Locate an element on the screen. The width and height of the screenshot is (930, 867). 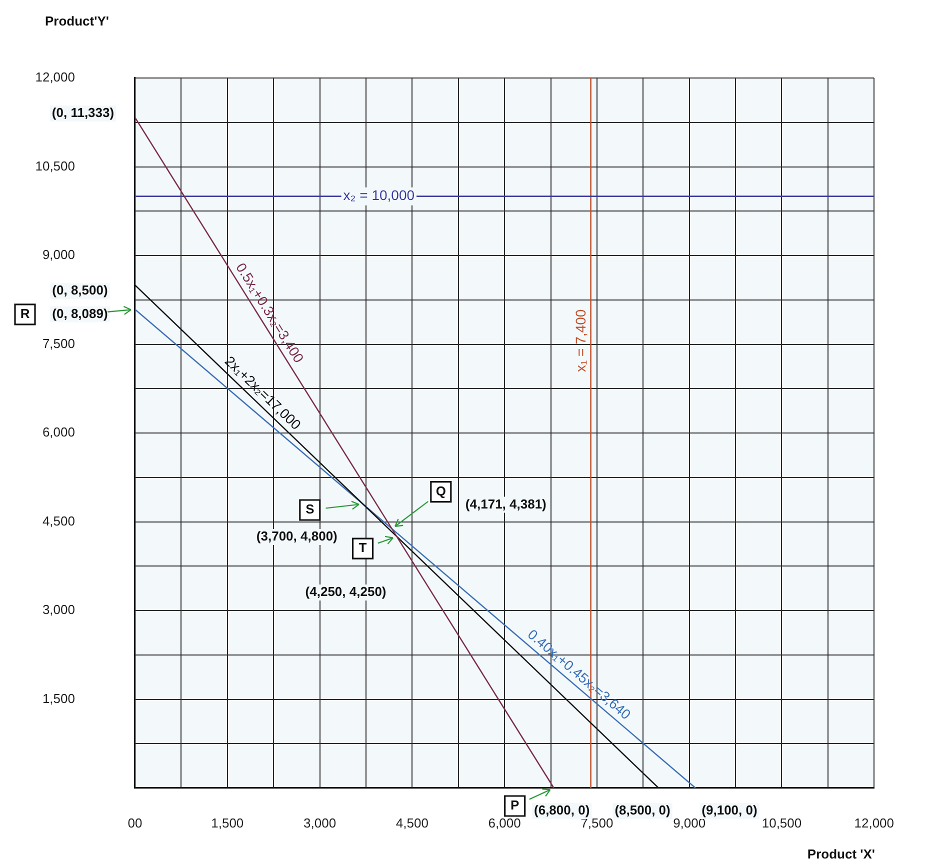
x-tick-label: 6,000 is located at coordinates (504, 823).